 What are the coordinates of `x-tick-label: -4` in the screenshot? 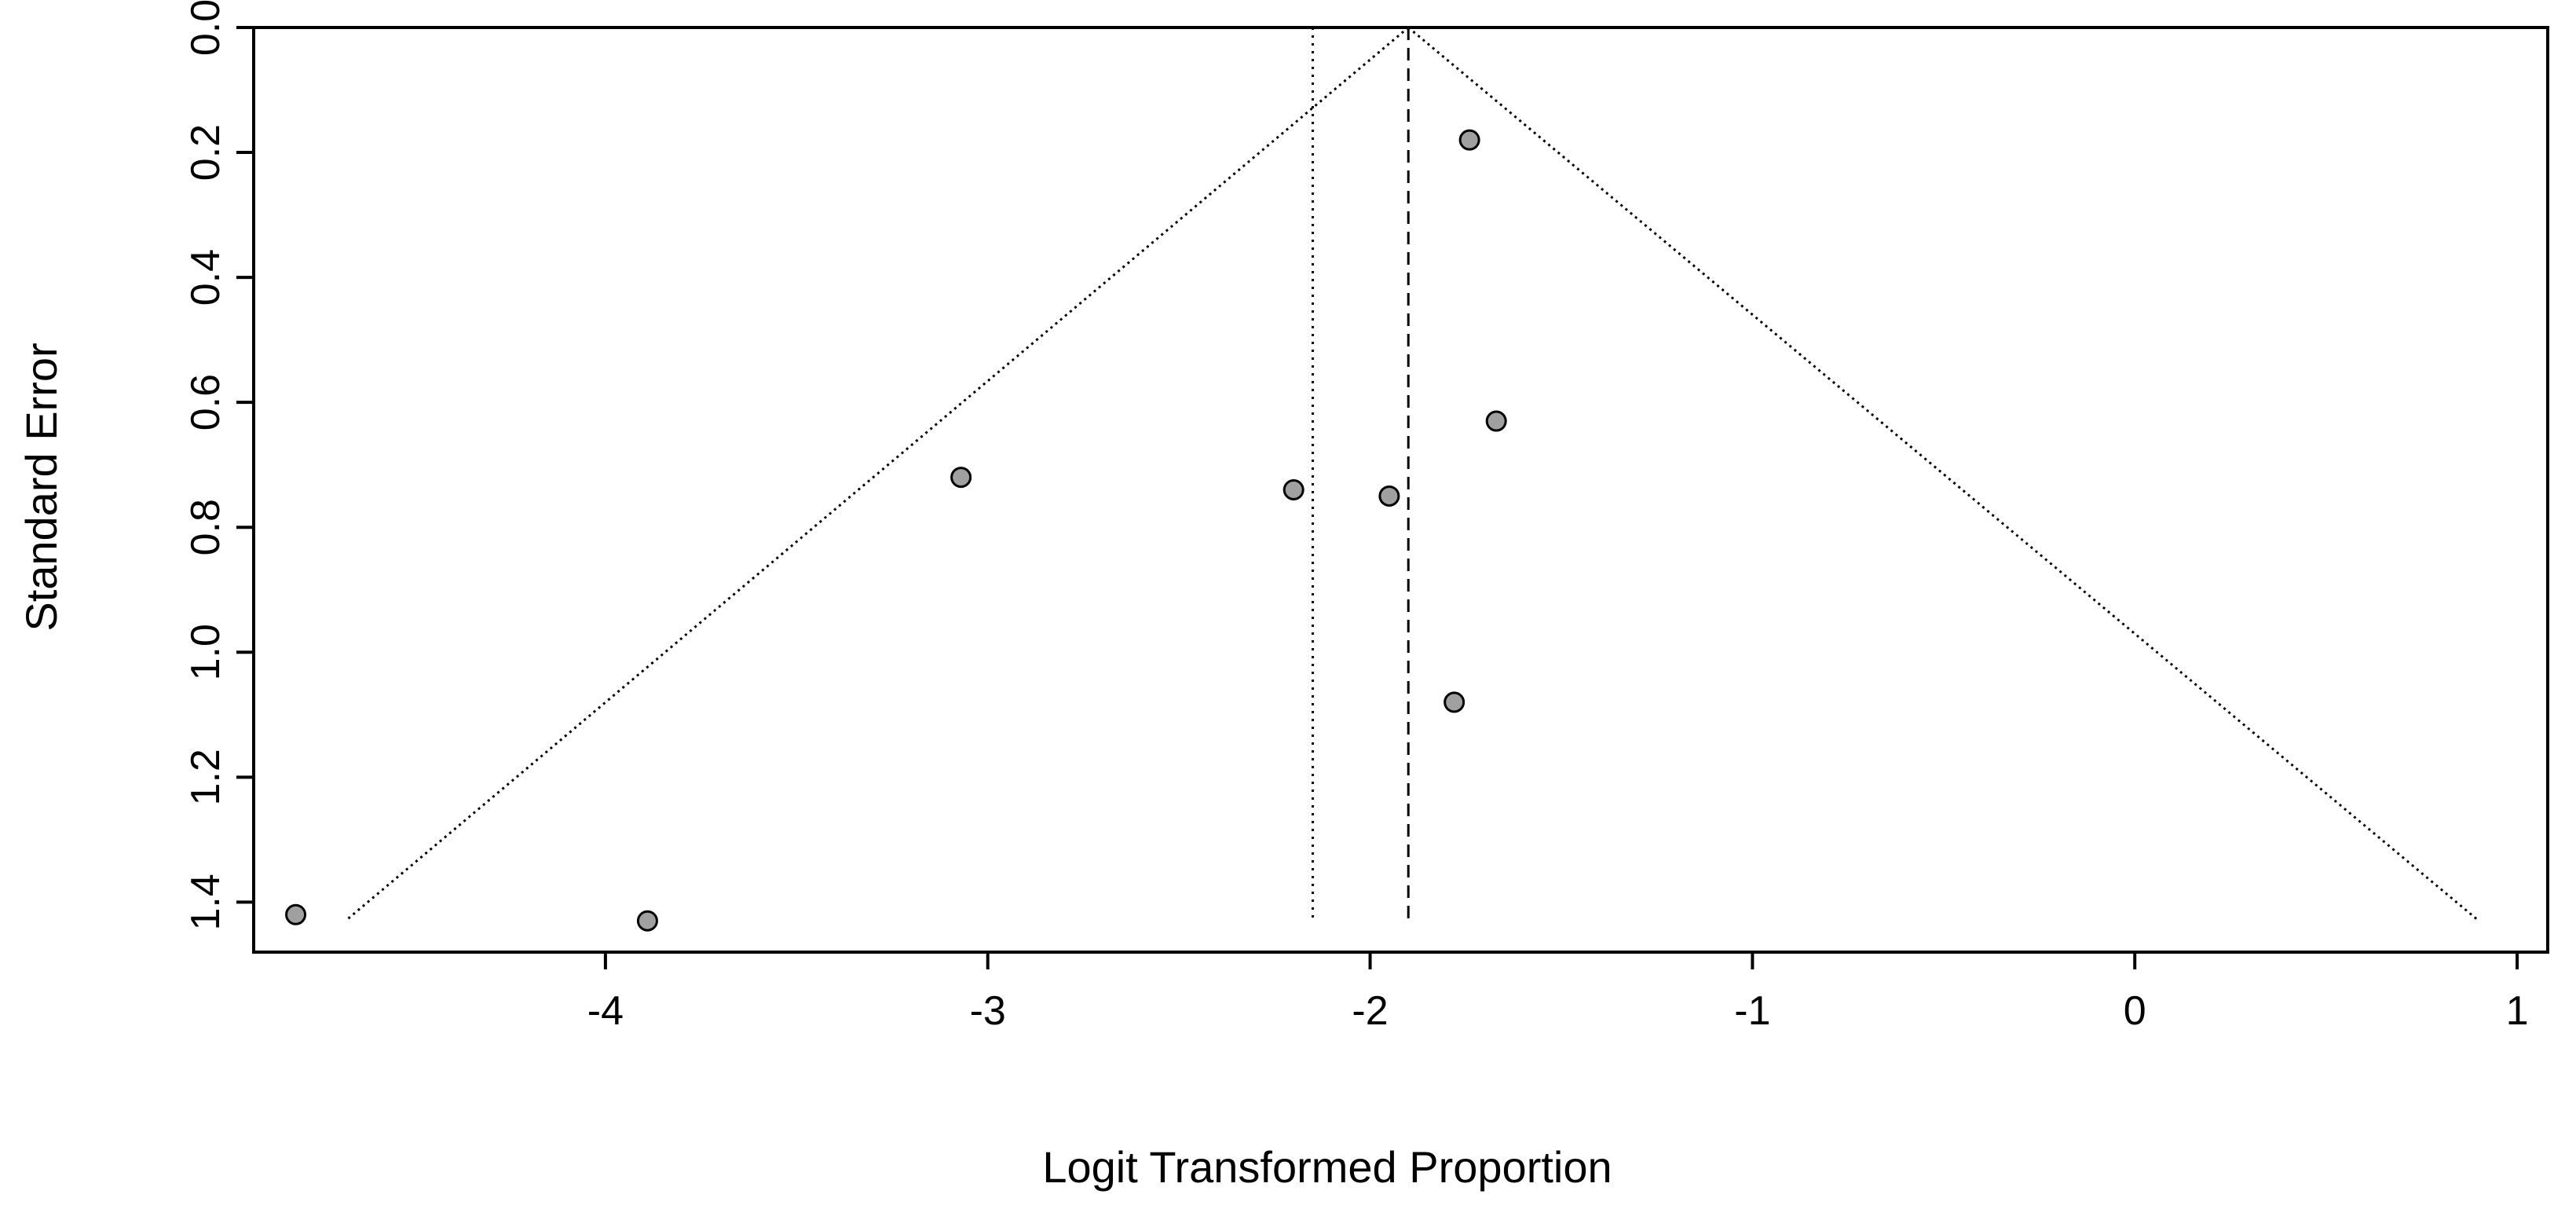 It's located at (605, 1011).